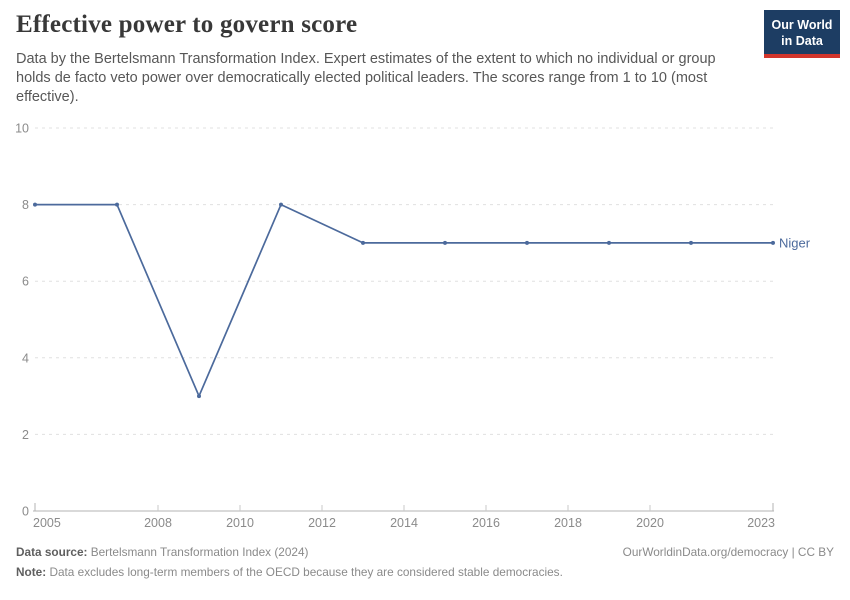 Image resolution: width=850 pixels, height=600 pixels. Describe the element at coordinates (25, 282) in the screenshot. I see `y-axis-tick-label: 6` at that location.